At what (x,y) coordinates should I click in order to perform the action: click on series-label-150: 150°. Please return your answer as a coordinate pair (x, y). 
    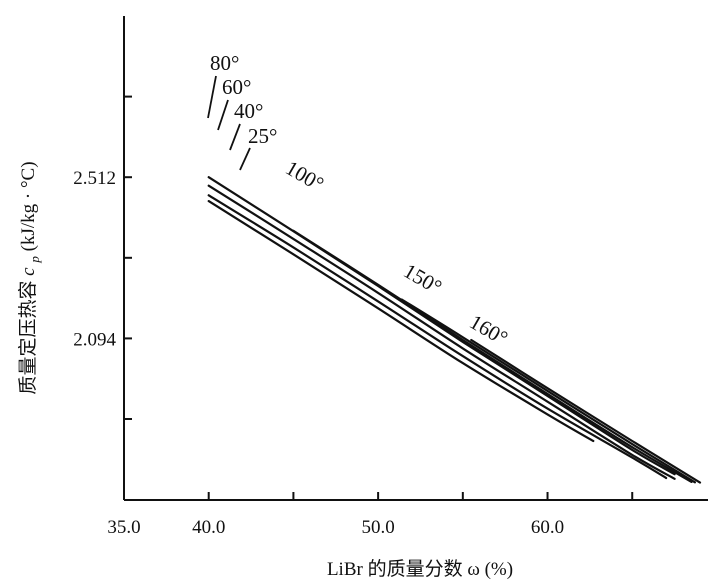
    Looking at the image, I should click on (423, 279).